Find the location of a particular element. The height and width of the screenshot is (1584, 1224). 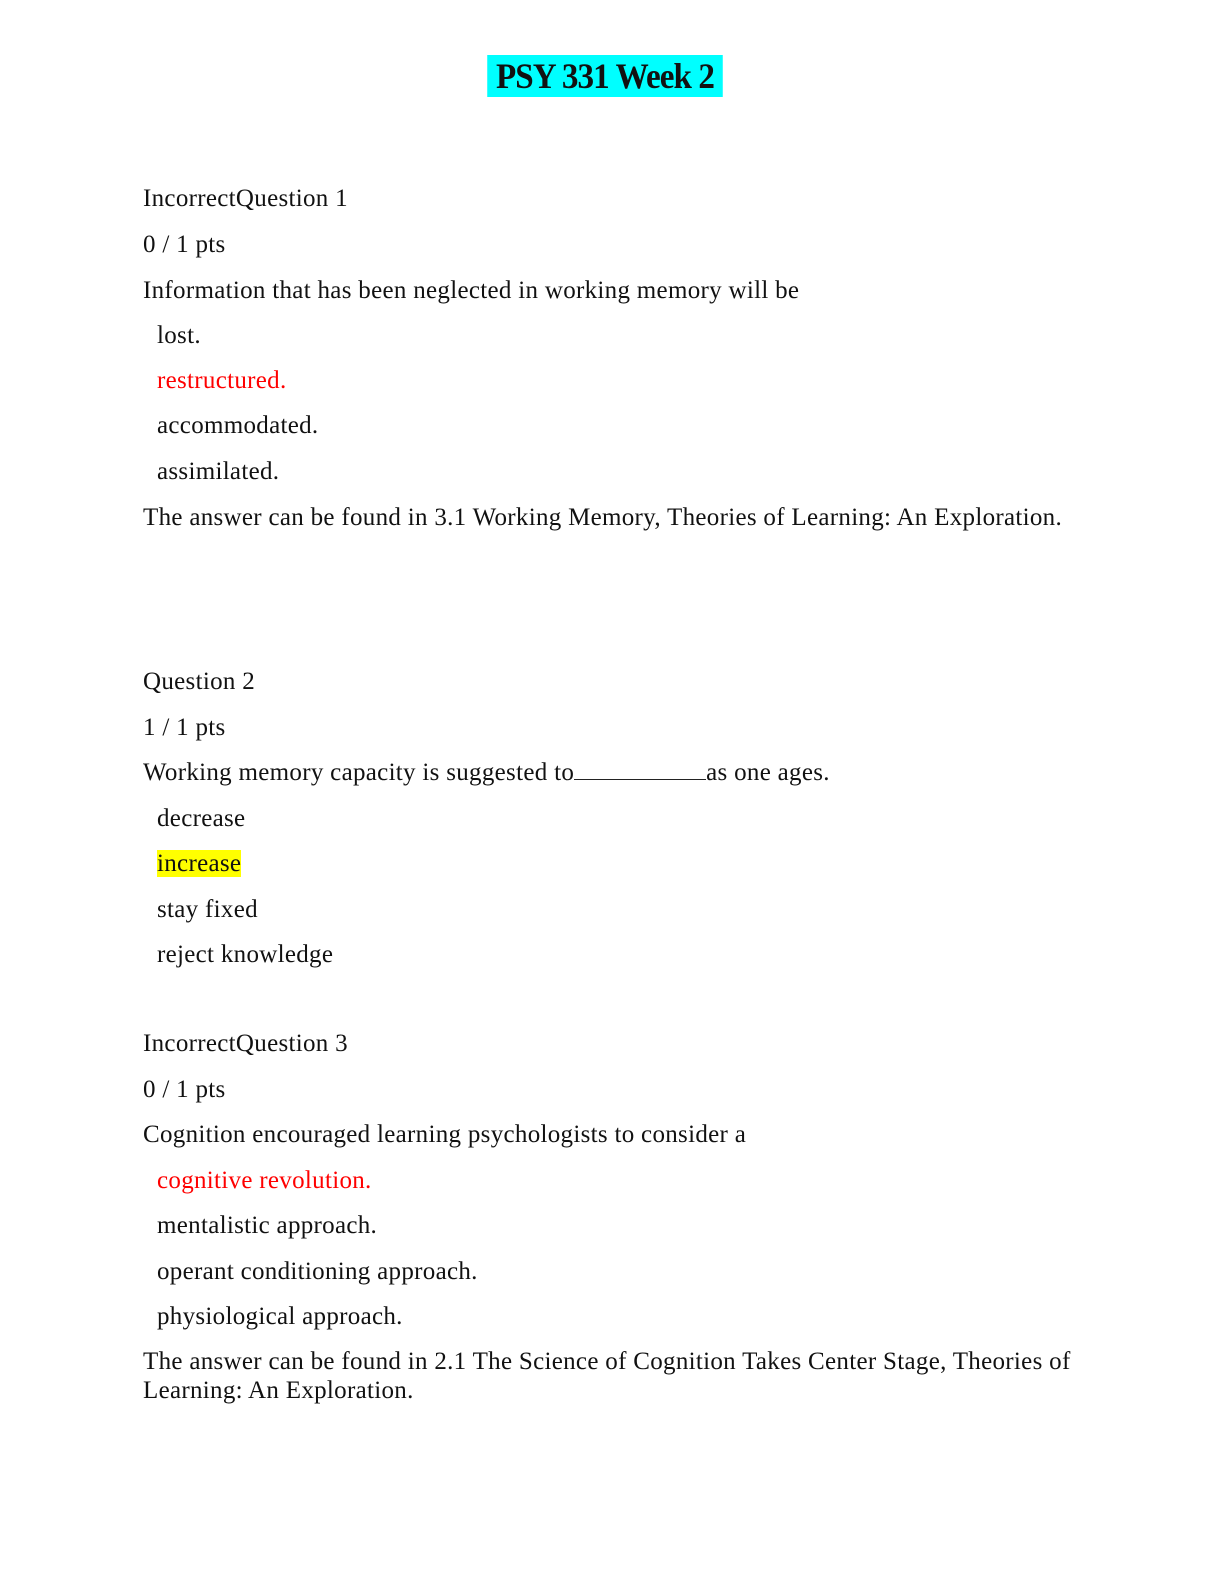

fill-in-blank is located at coordinates (640, 770).